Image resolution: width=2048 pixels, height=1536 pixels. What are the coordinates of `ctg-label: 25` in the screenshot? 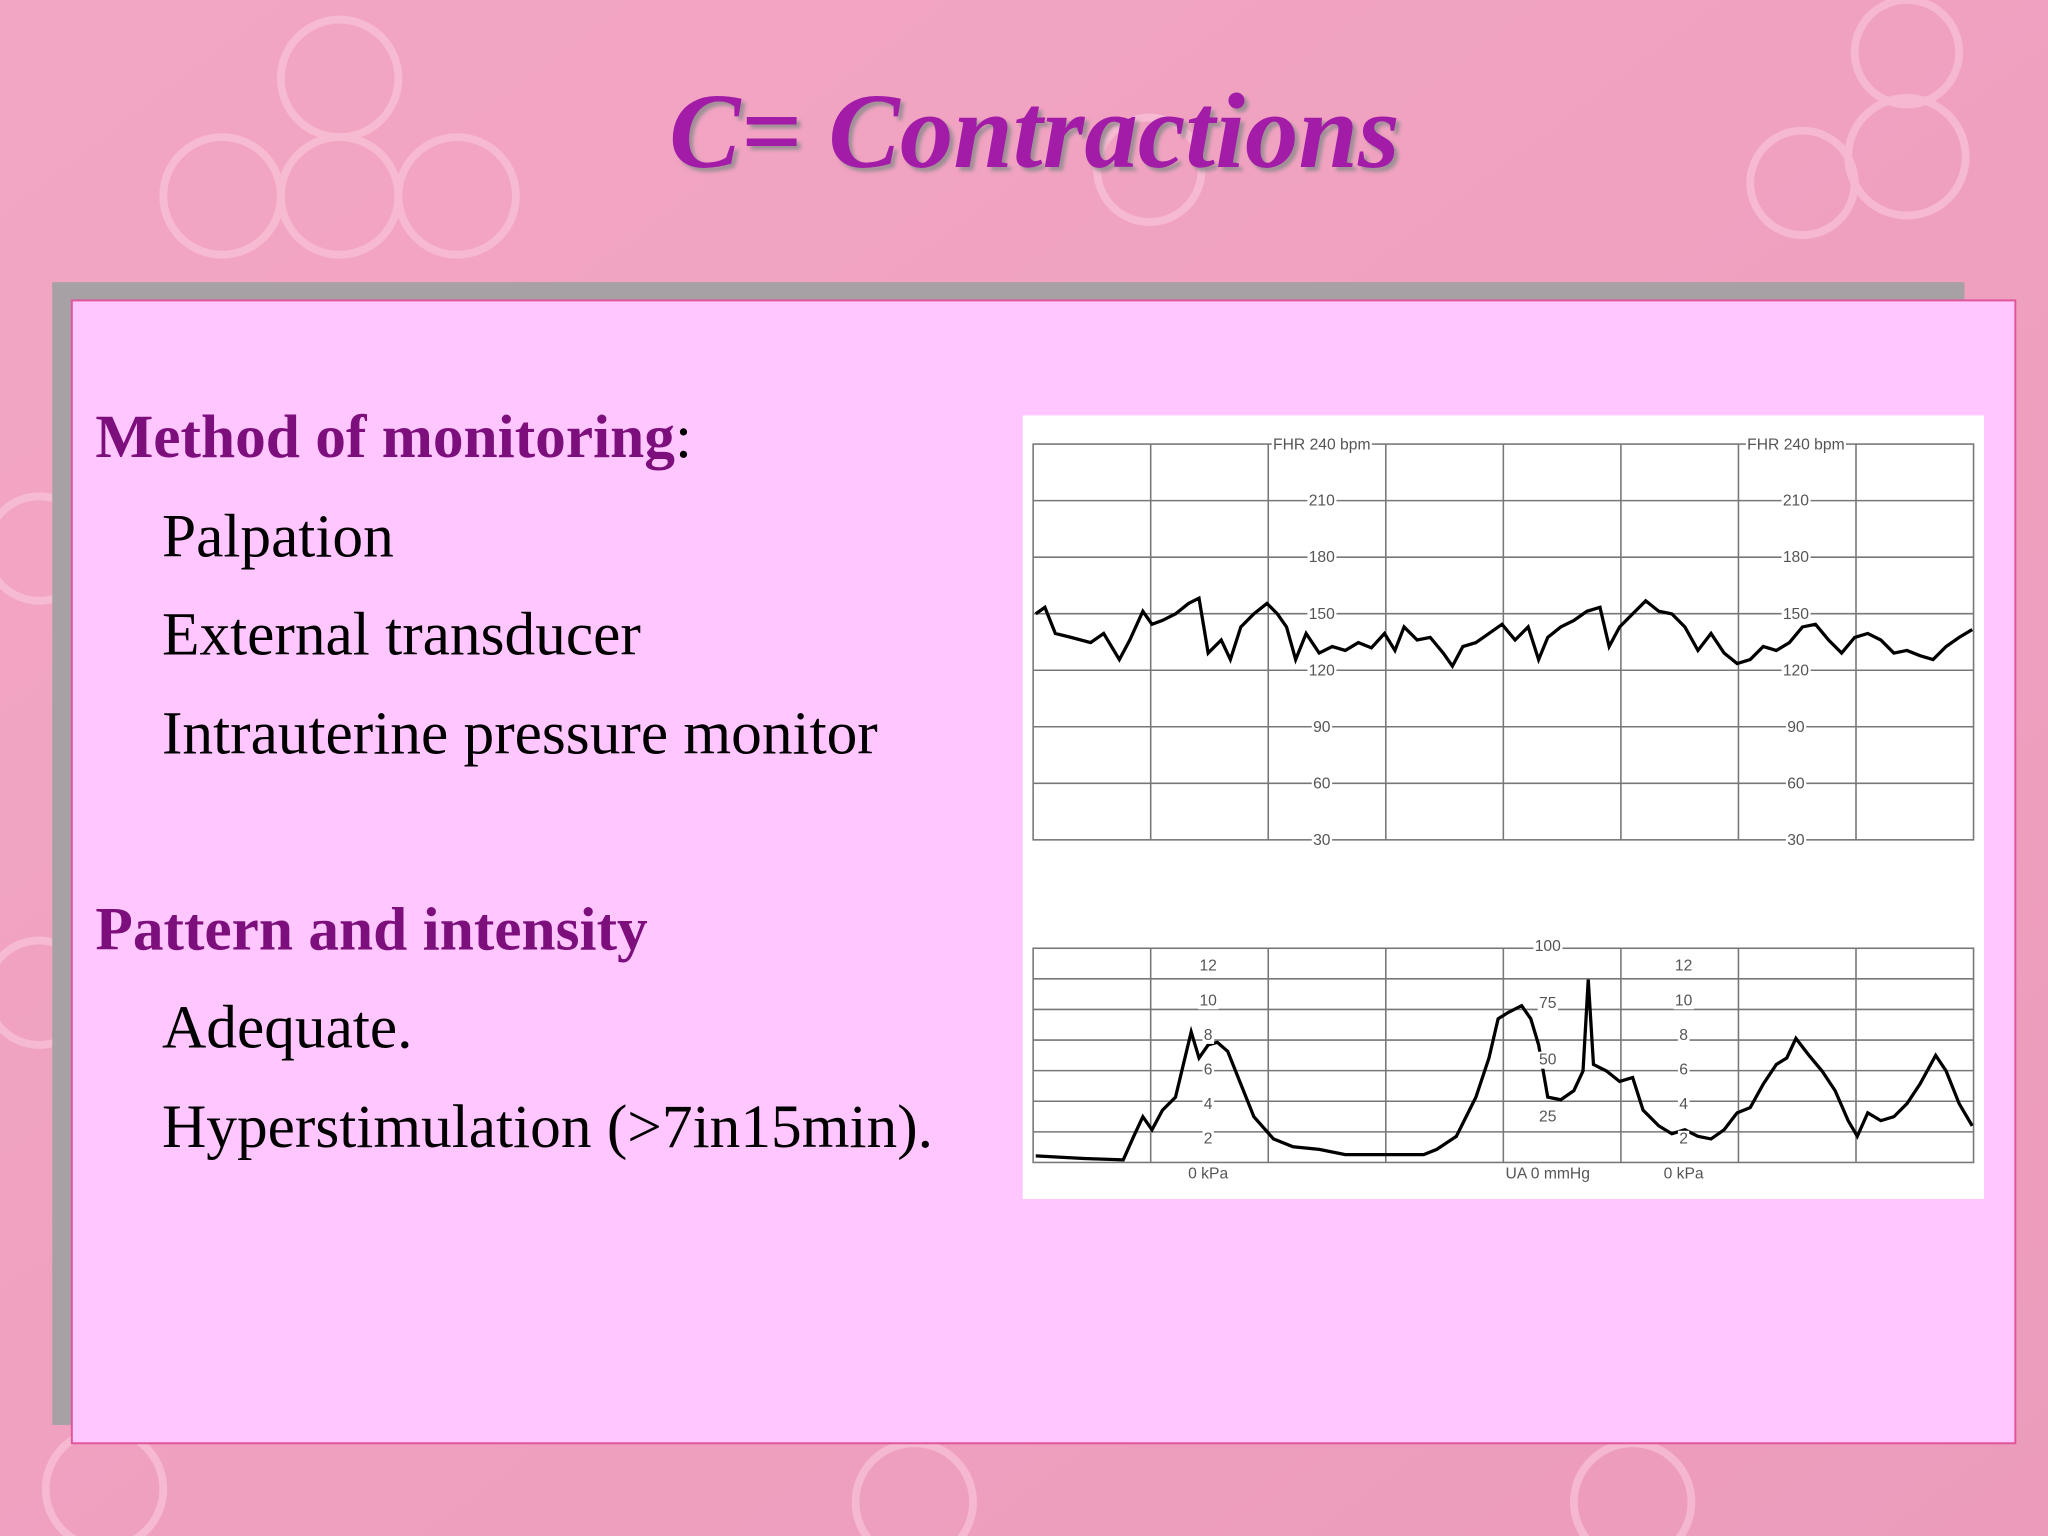 It's located at (1548, 1117).